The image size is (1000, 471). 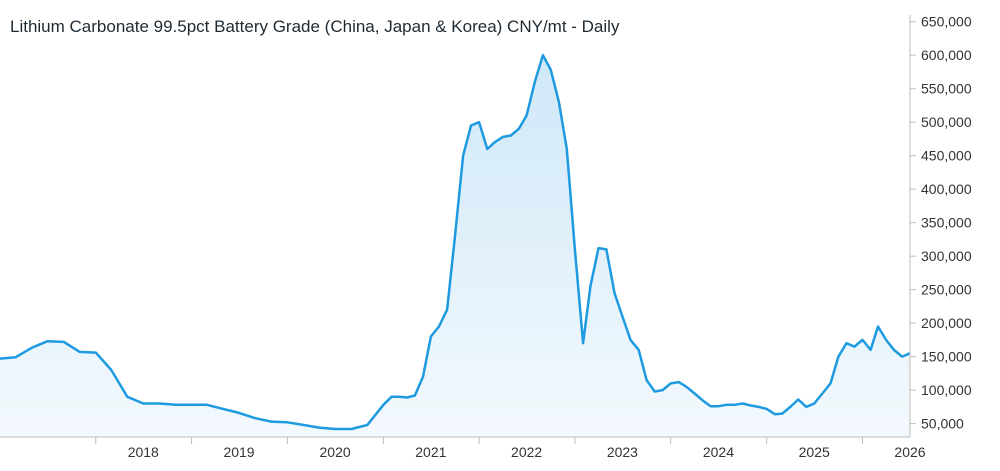 I want to click on x-tick-label: 2024, so click(x=718, y=452).